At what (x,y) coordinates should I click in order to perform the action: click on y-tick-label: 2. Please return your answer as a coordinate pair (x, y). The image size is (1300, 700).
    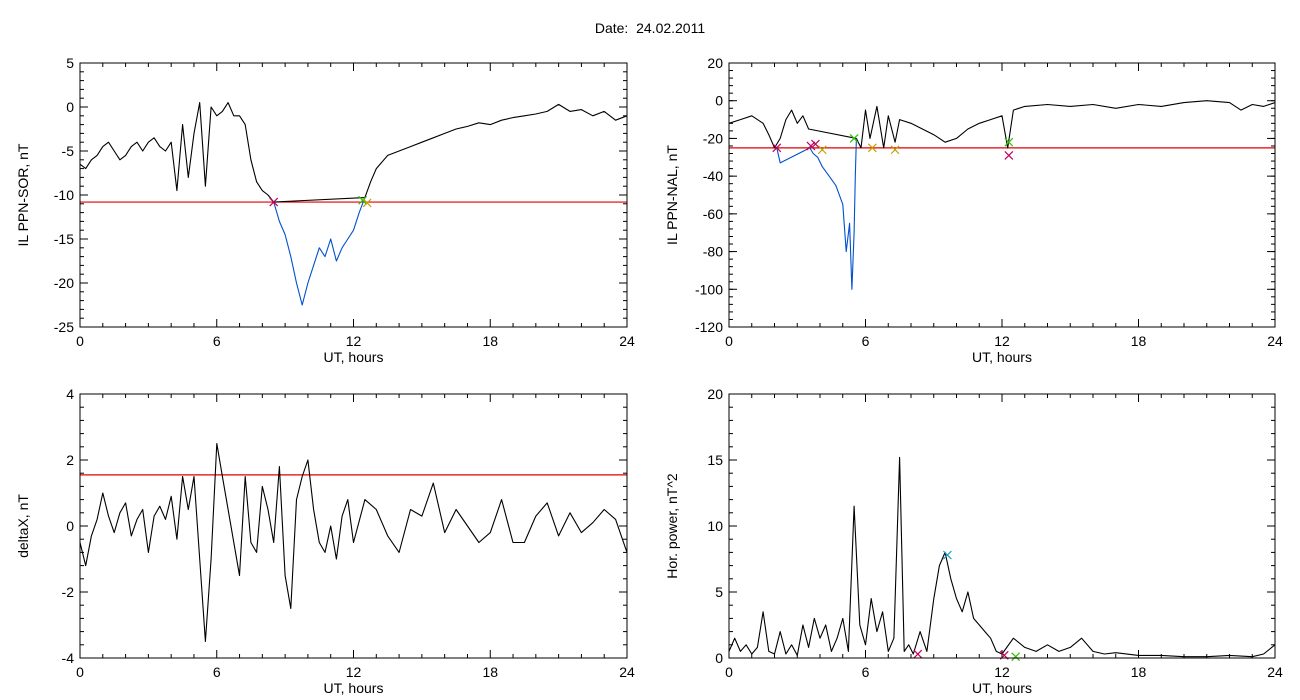
    Looking at the image, I should click on (70, 460).